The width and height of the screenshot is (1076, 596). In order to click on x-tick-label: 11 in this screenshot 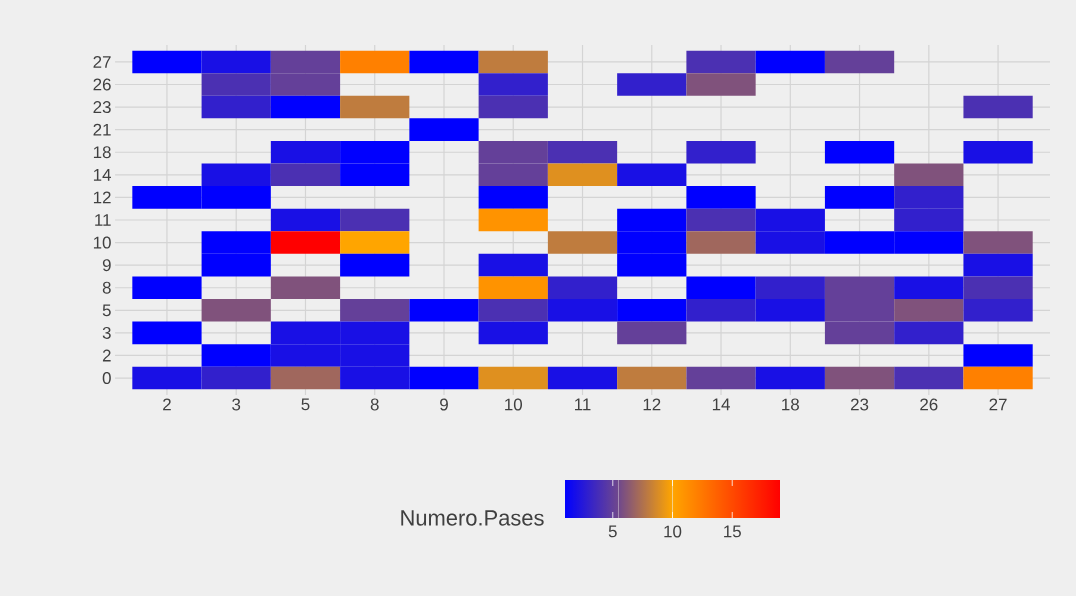, I will do `click(583, 404)`.